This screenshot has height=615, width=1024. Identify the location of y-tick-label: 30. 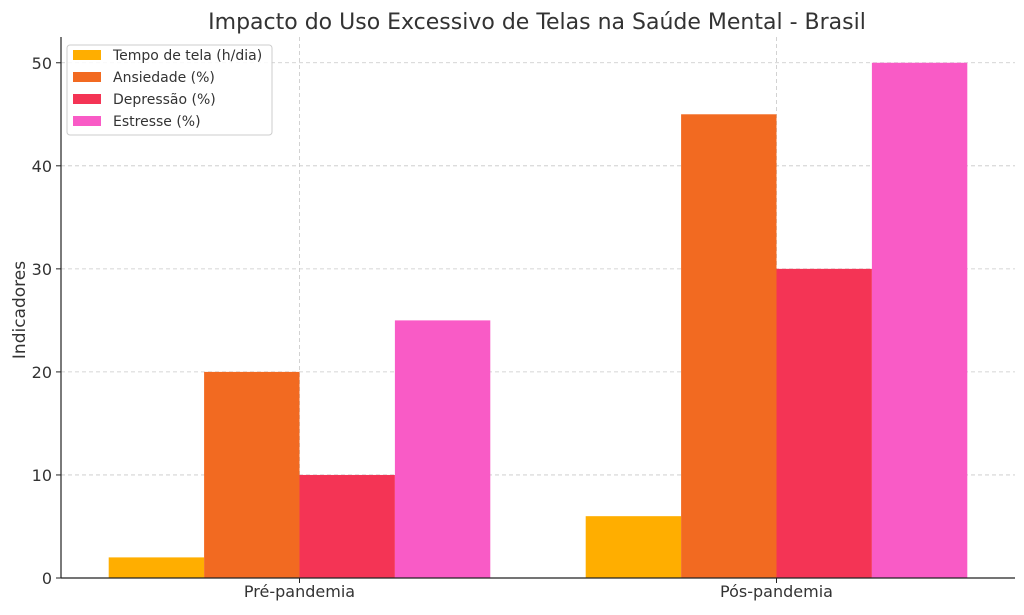
(42, 269).